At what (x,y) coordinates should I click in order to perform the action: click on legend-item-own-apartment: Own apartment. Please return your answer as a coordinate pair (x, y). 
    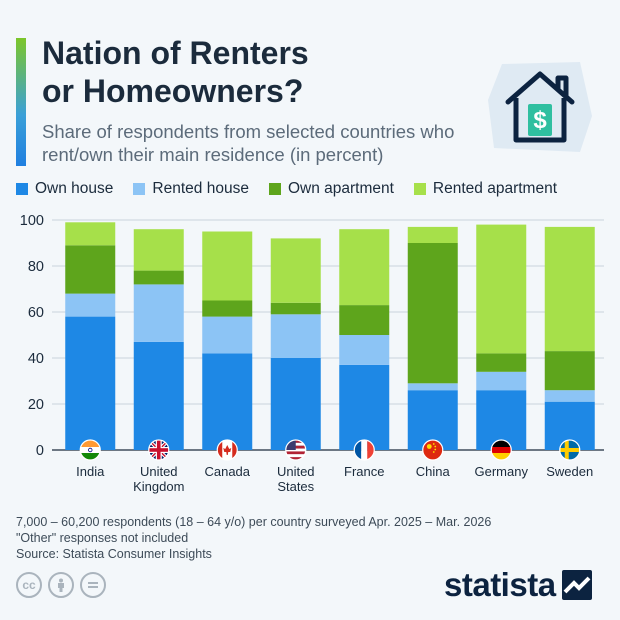
    Looking at the image, I should click on (331, 189).